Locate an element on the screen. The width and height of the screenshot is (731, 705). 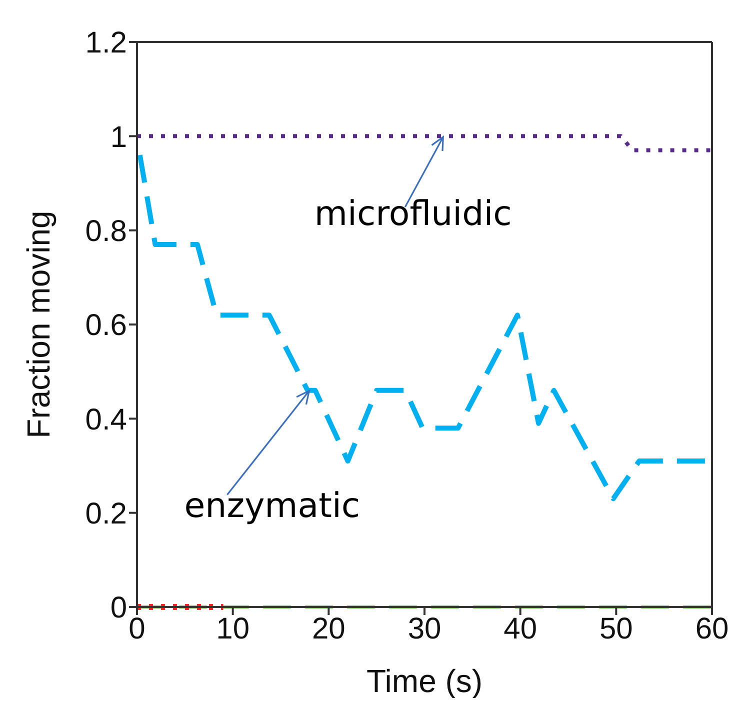
y-tick-label: 0 is located at coordinates (118, 608).